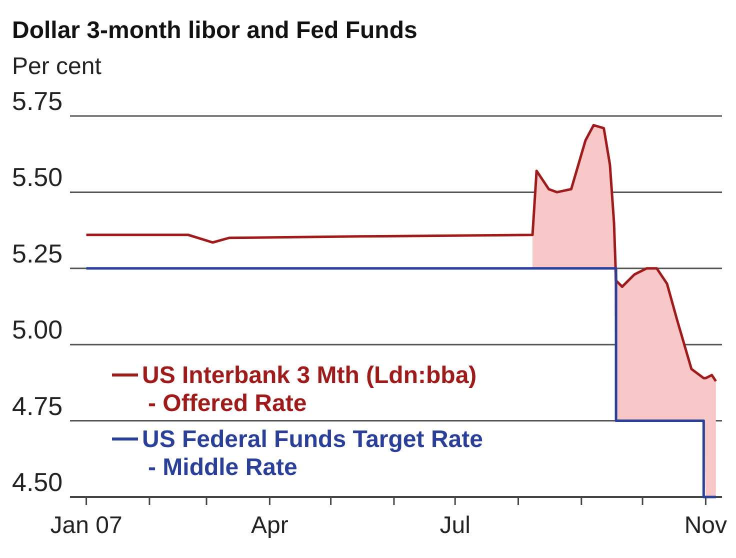 The height and width of the screenshot is (558, 736). I want to click on y-tick-label: 4.75, so click(37, 405).